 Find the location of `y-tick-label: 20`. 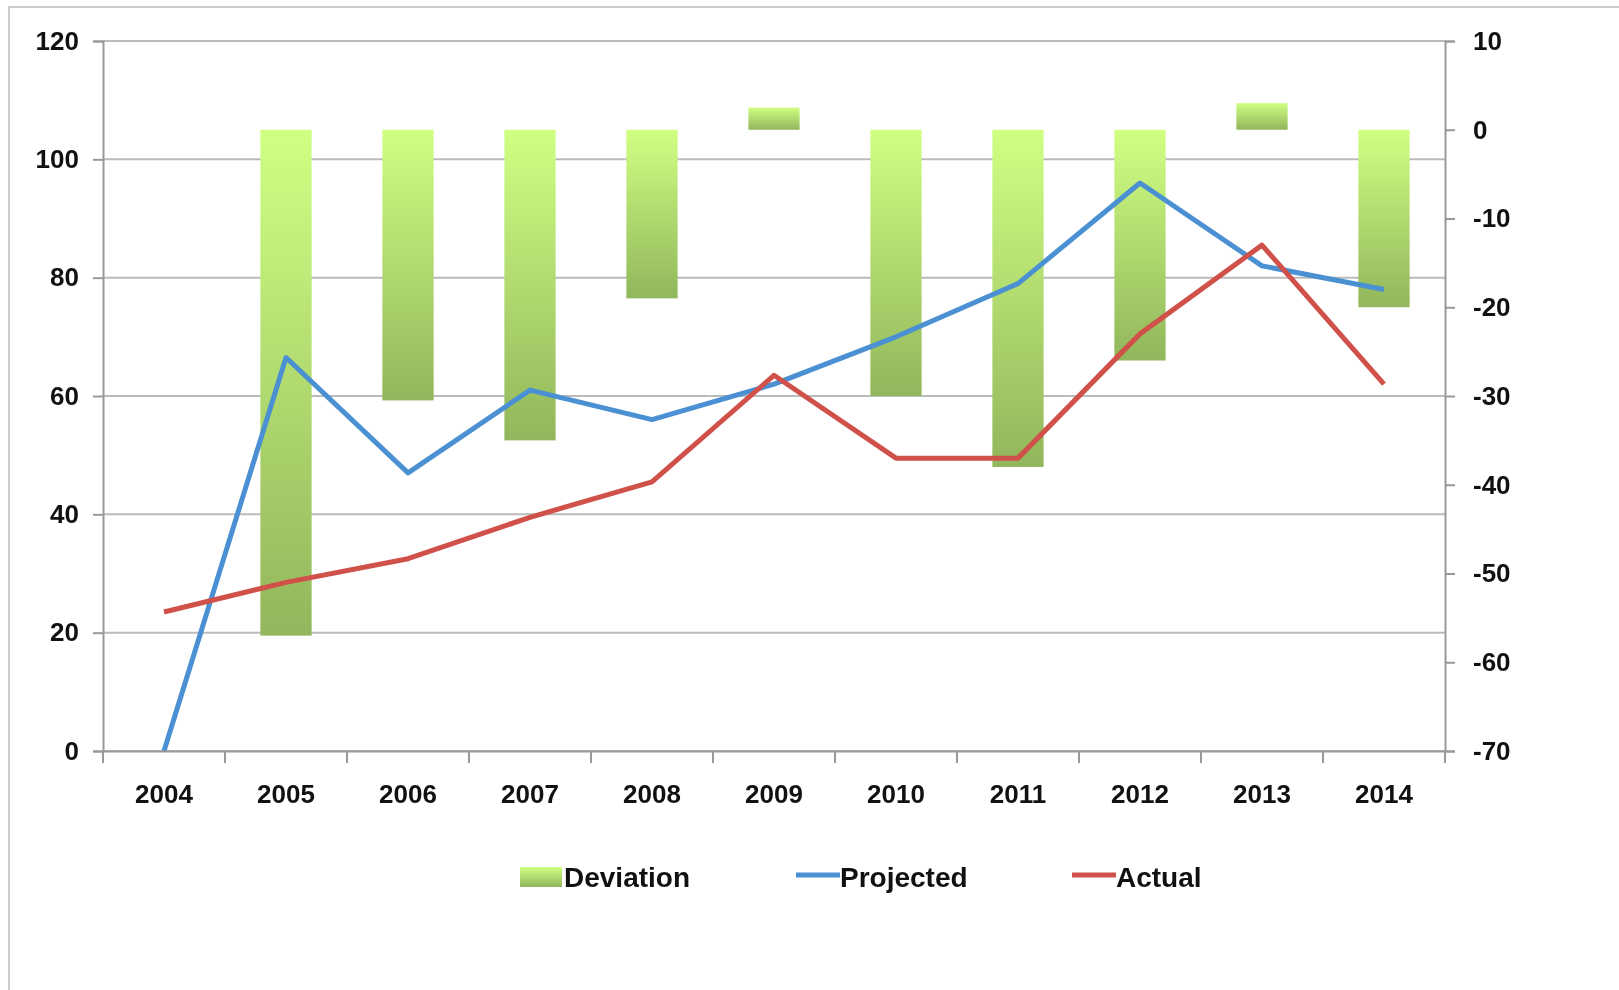

y-tick-label: 20 is located at coordinates (64, 632).